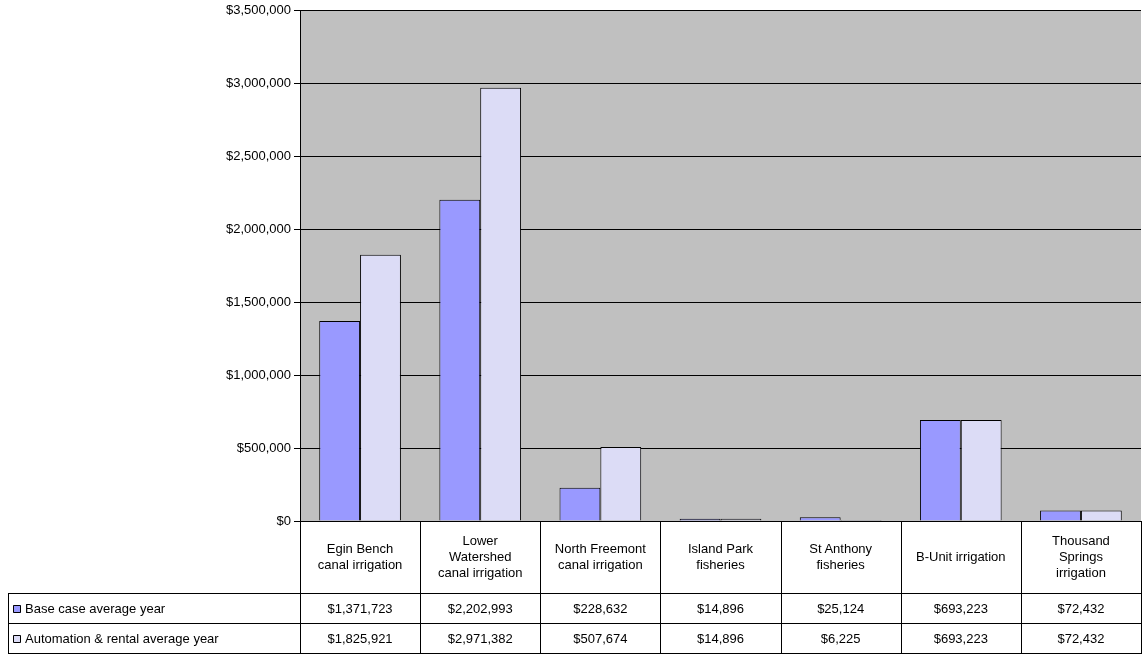  What do you see at coordinates (960, 557) in the screenshot?
I see `x-tick-label: B-Unit irrigation` at bounding box center [960, 557].